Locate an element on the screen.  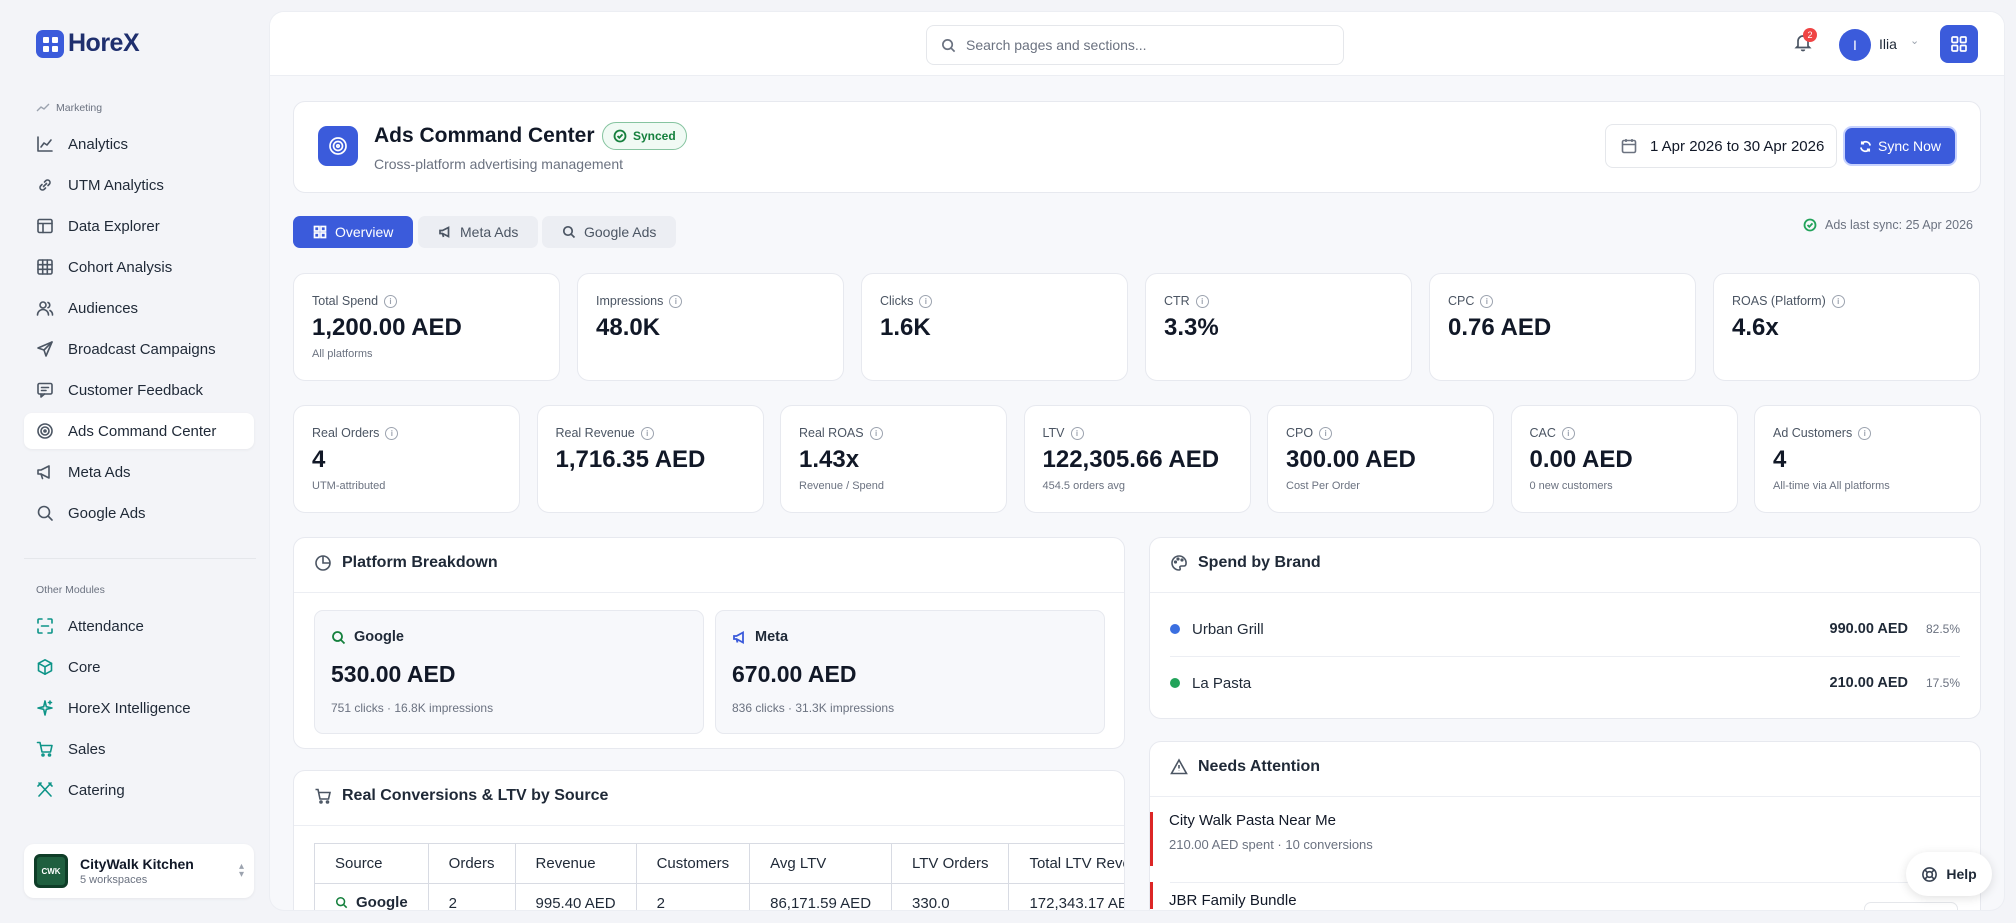
date-range-picker: 1 Apr 2026 to 30 Apr 2026 is located at coordinates (1721, 146).